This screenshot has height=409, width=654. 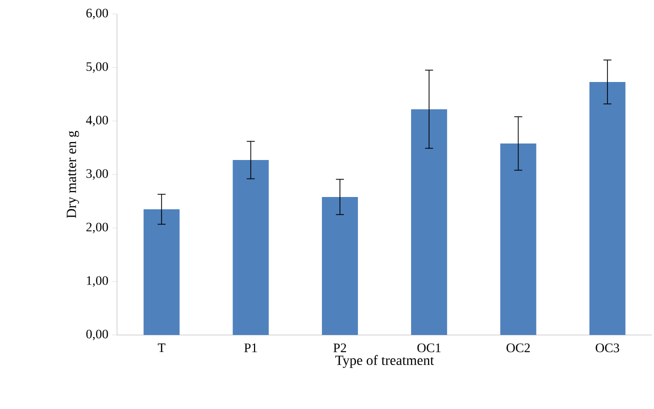 I want to click on x-tick-label: P2, so click(x=339, y=348).